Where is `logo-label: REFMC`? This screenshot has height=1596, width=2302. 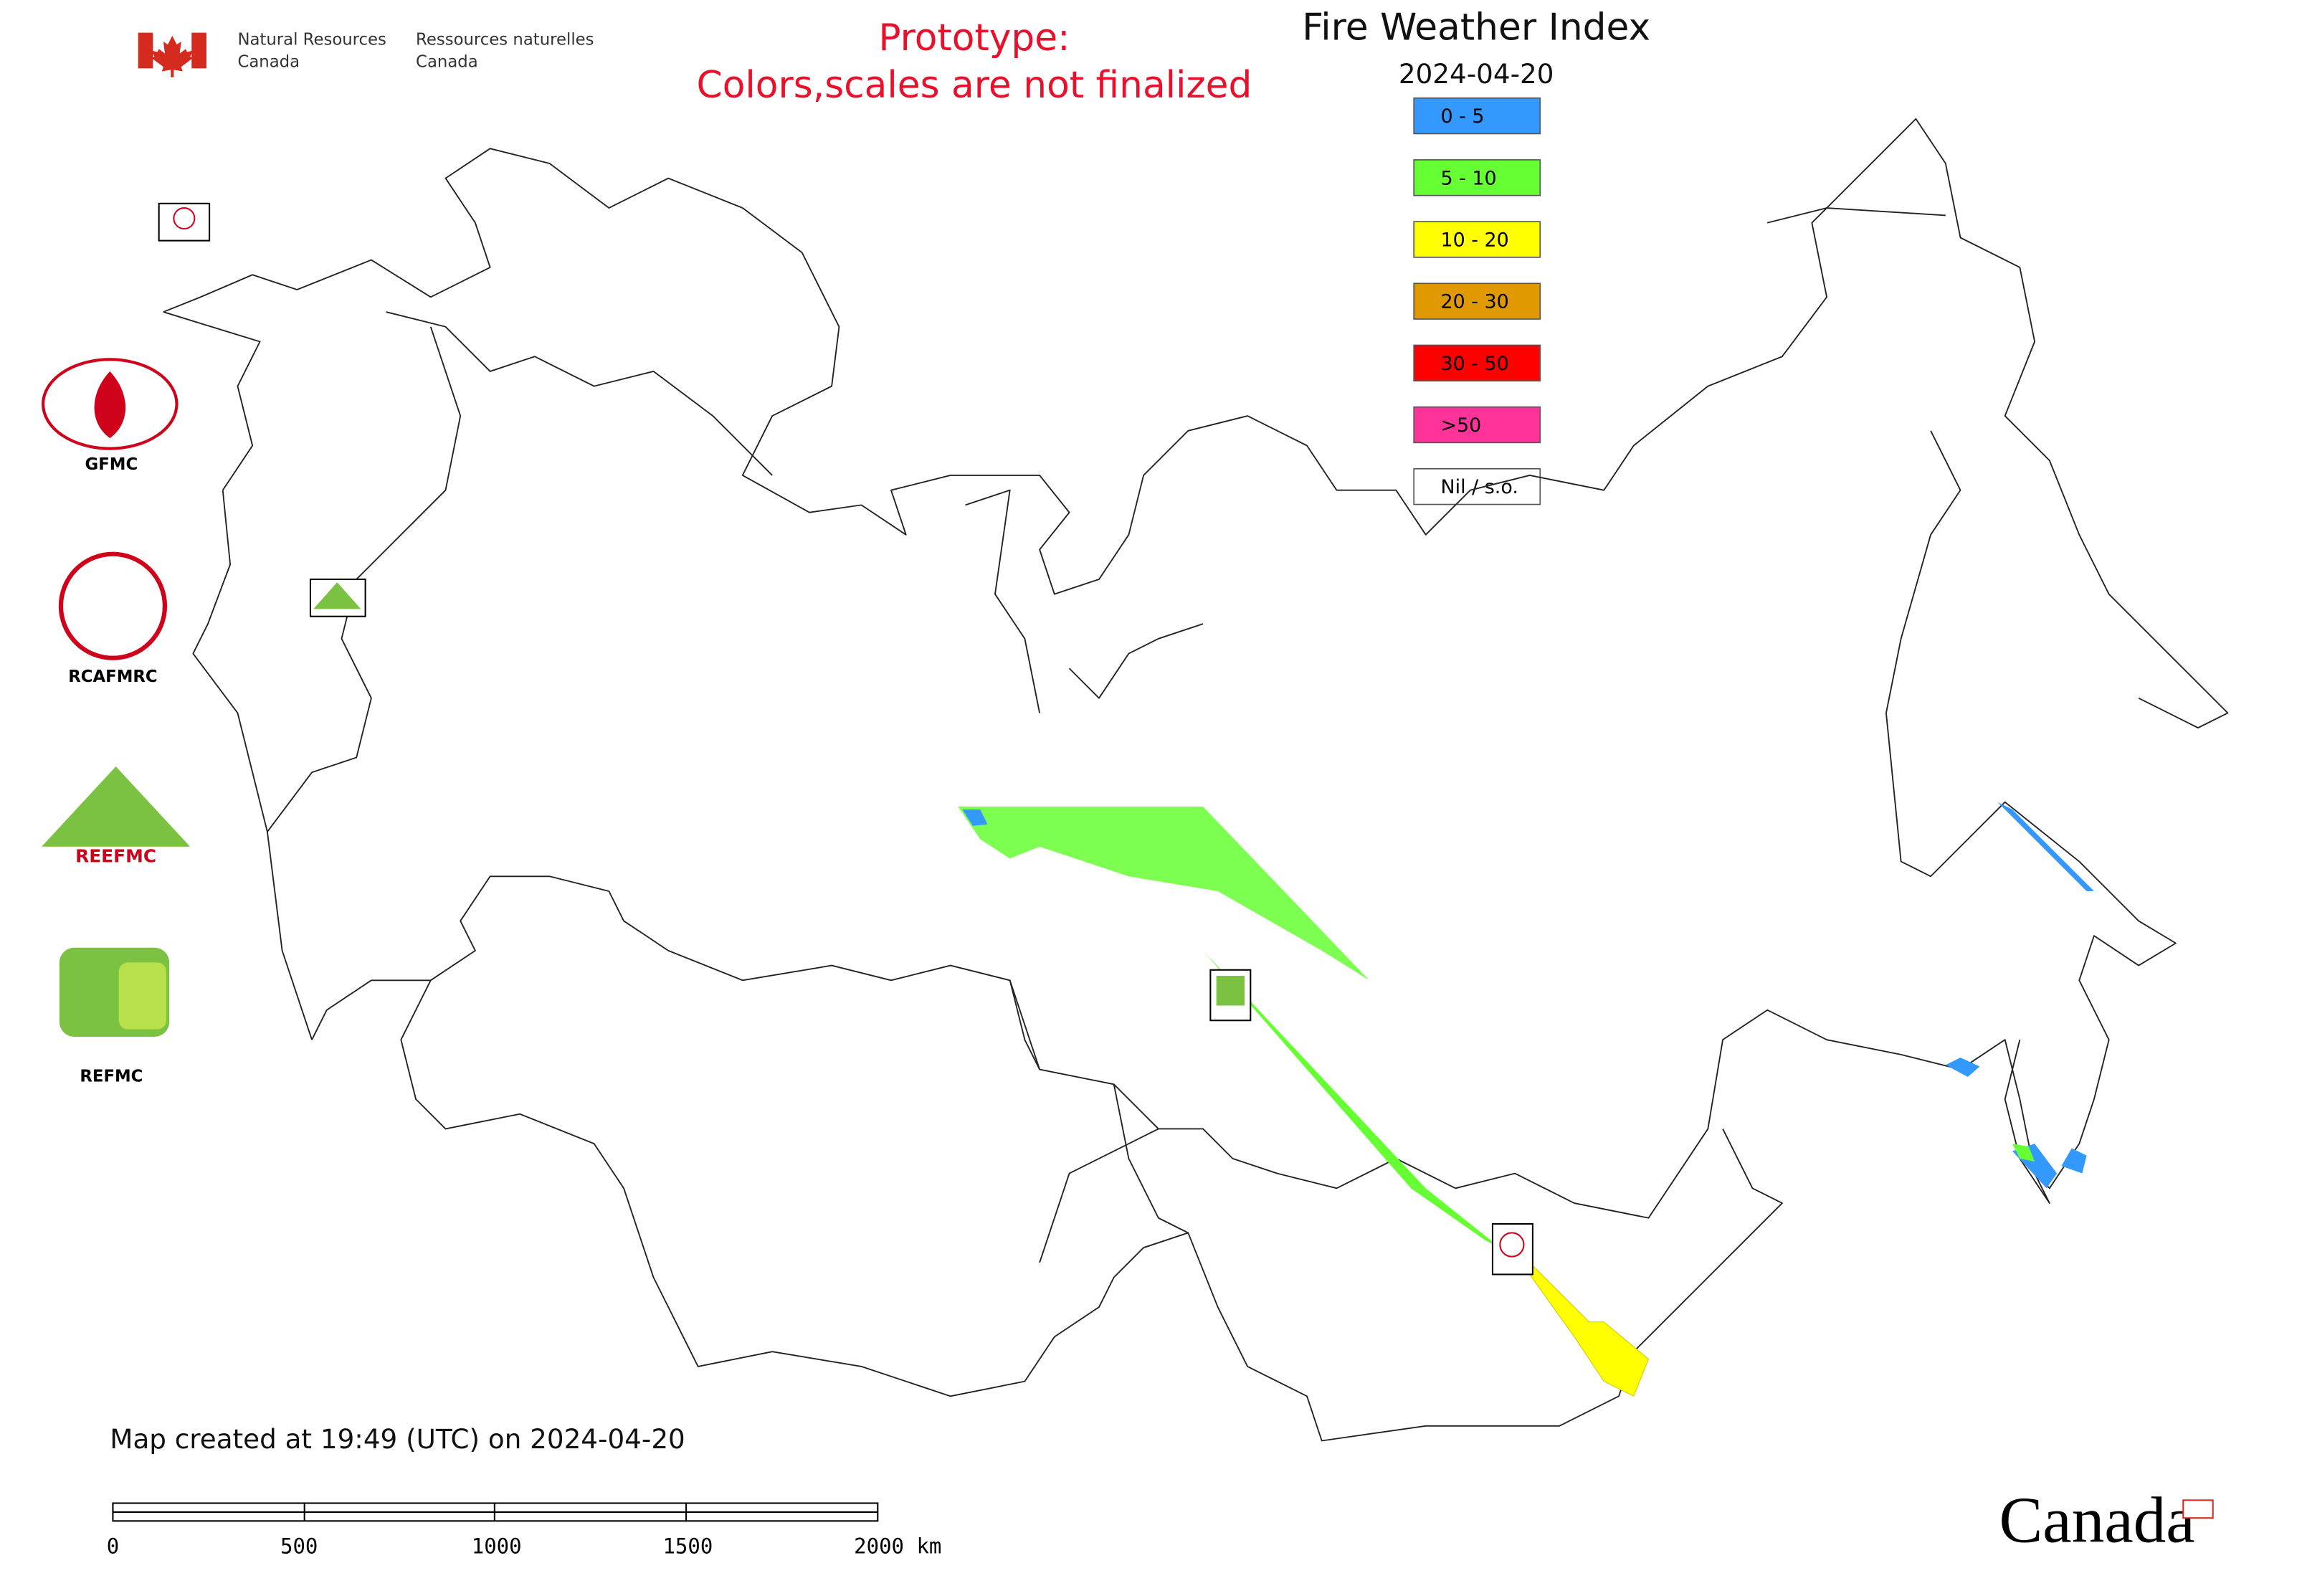 logo-label: REFMC is located at coordinates (112, 1076).